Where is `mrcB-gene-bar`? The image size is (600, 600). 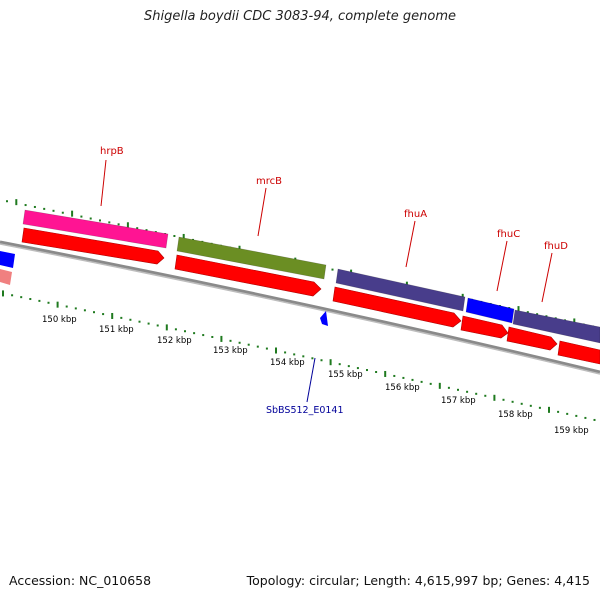
mrcB-gene-bar is located at coordinates (251, 258).